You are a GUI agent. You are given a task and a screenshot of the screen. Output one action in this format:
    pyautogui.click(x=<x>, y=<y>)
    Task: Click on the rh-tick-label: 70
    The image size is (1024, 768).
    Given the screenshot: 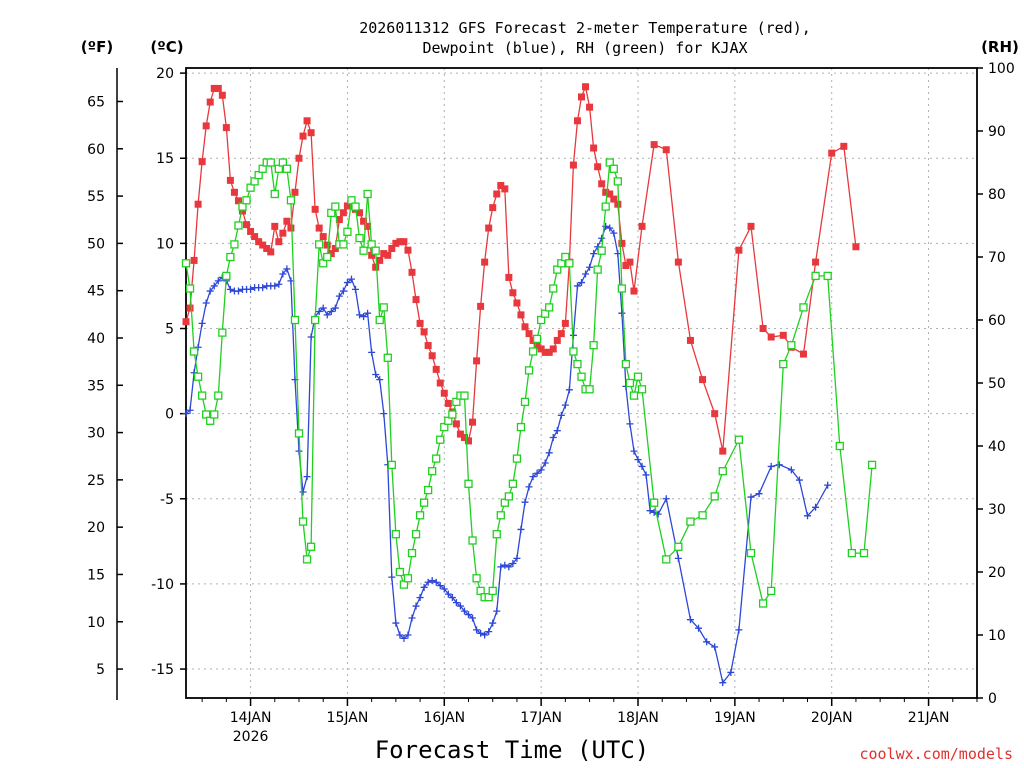 What is the action you would take?
    pyautogui.click(x=997, y=258)
    